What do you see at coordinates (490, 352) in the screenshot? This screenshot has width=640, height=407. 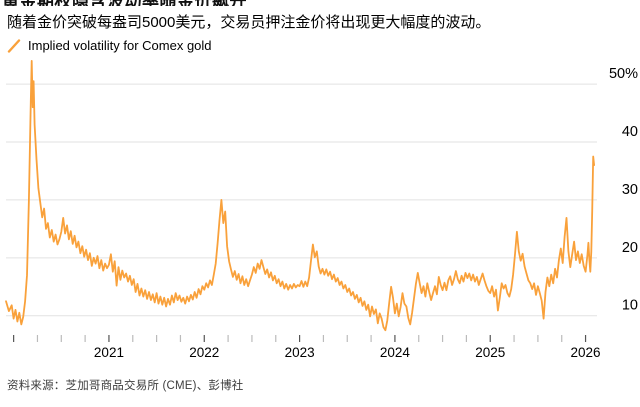 I see `x-tick-label: 2025` at bounding box center [490, 352].